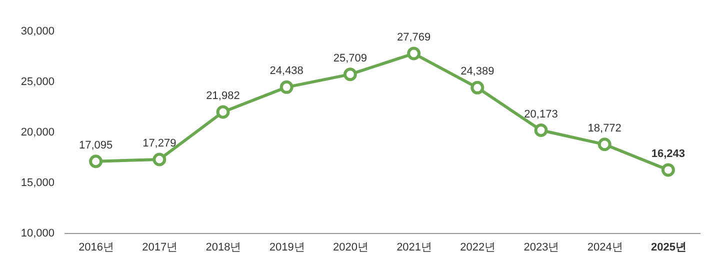  Describe the element at coordinates (605, 128) in the screenshot. I see `data-label: 18,772` at that location.